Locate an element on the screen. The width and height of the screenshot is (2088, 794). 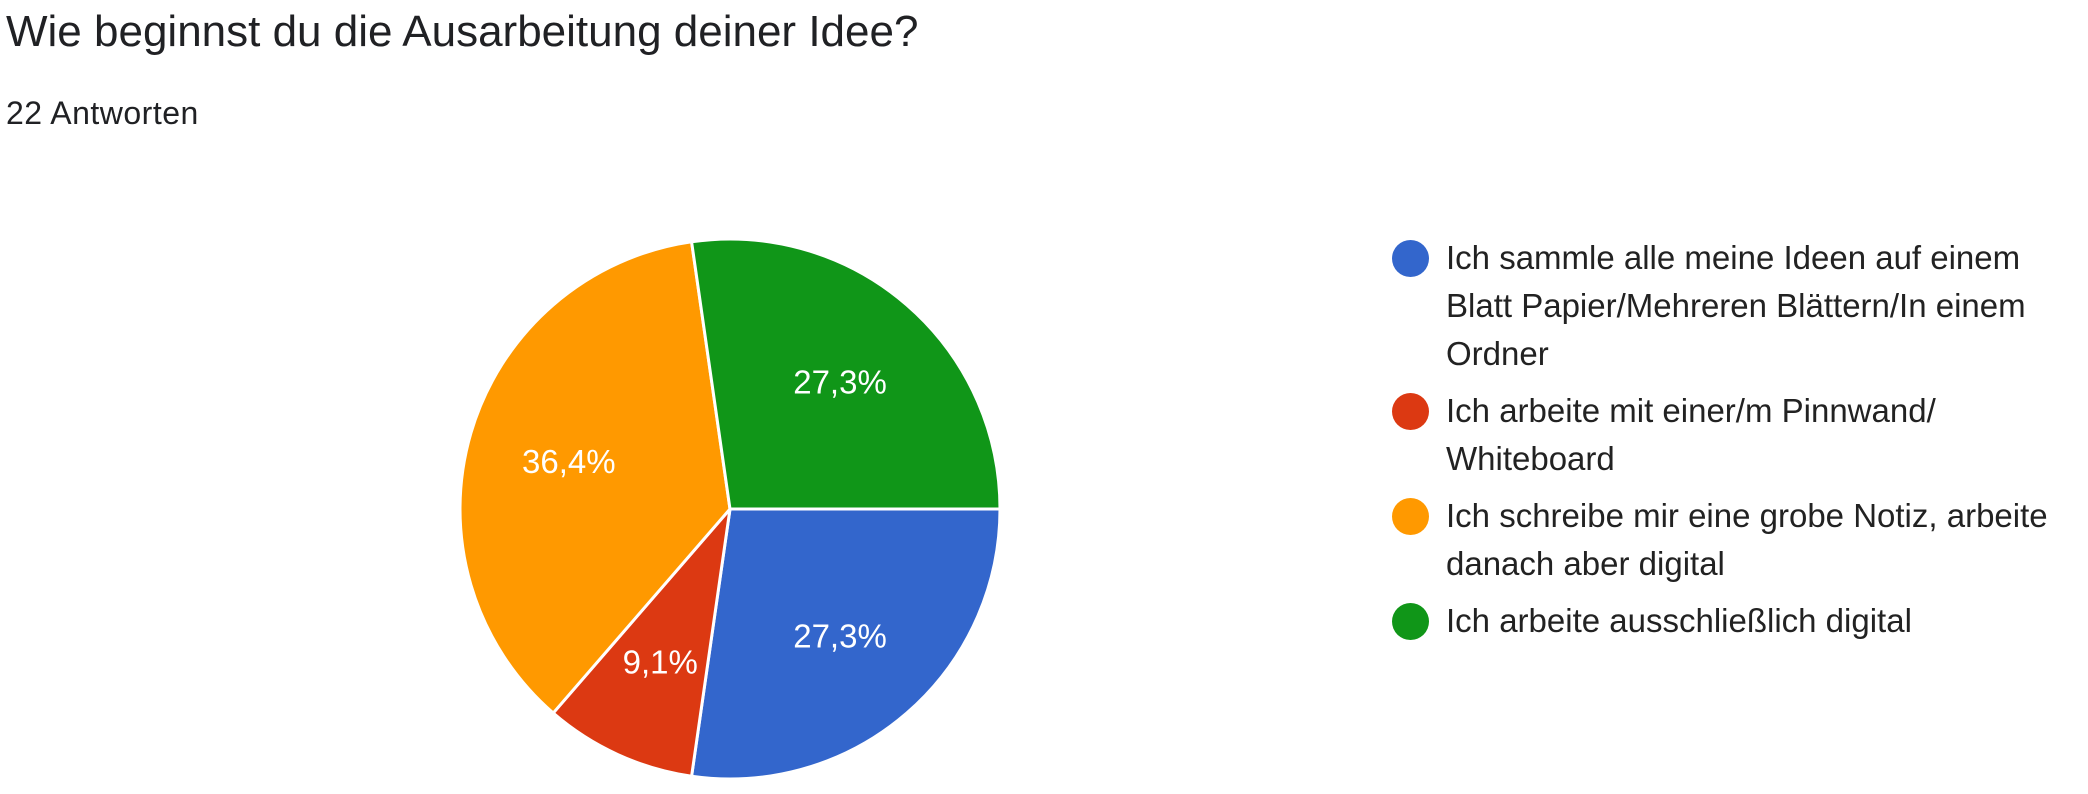
slice-percent-label: 9,1% is located at coordinates (660, 661).